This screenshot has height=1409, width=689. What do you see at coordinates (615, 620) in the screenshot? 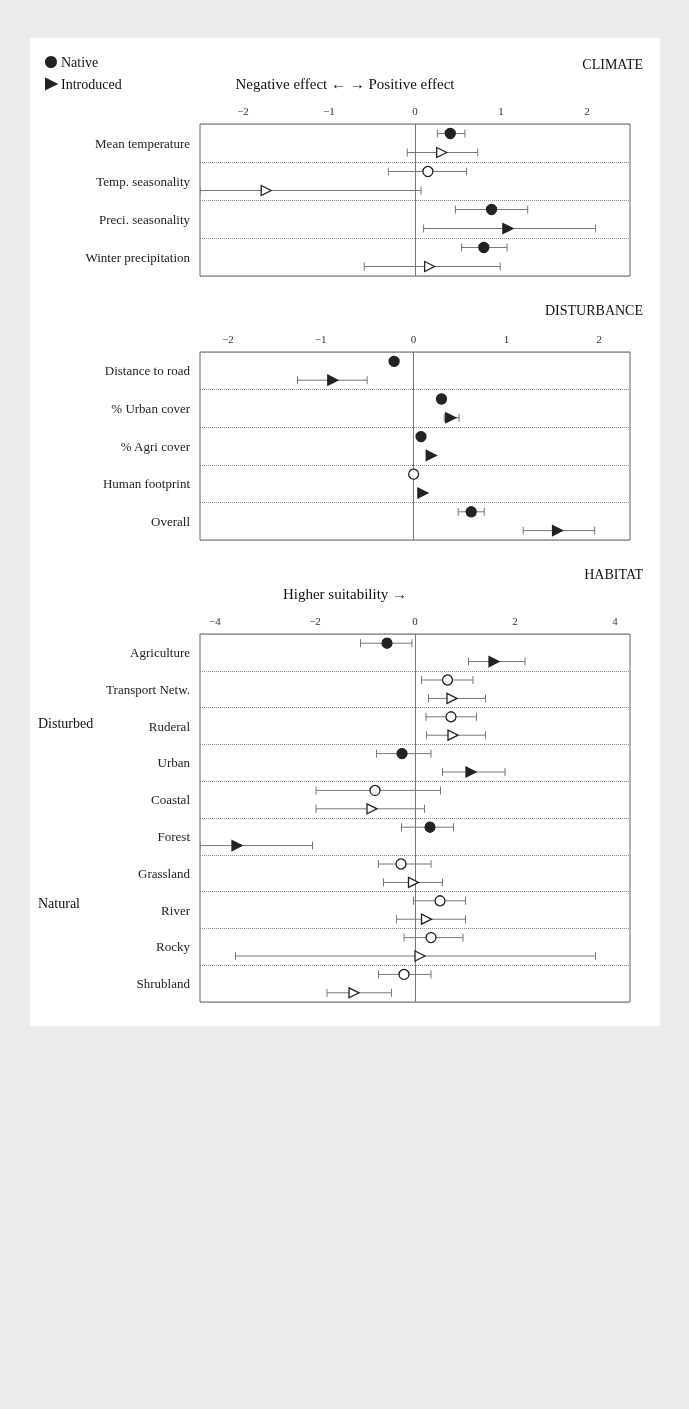
I see `x-tick-label: 4` at bounding box center [615, 620].